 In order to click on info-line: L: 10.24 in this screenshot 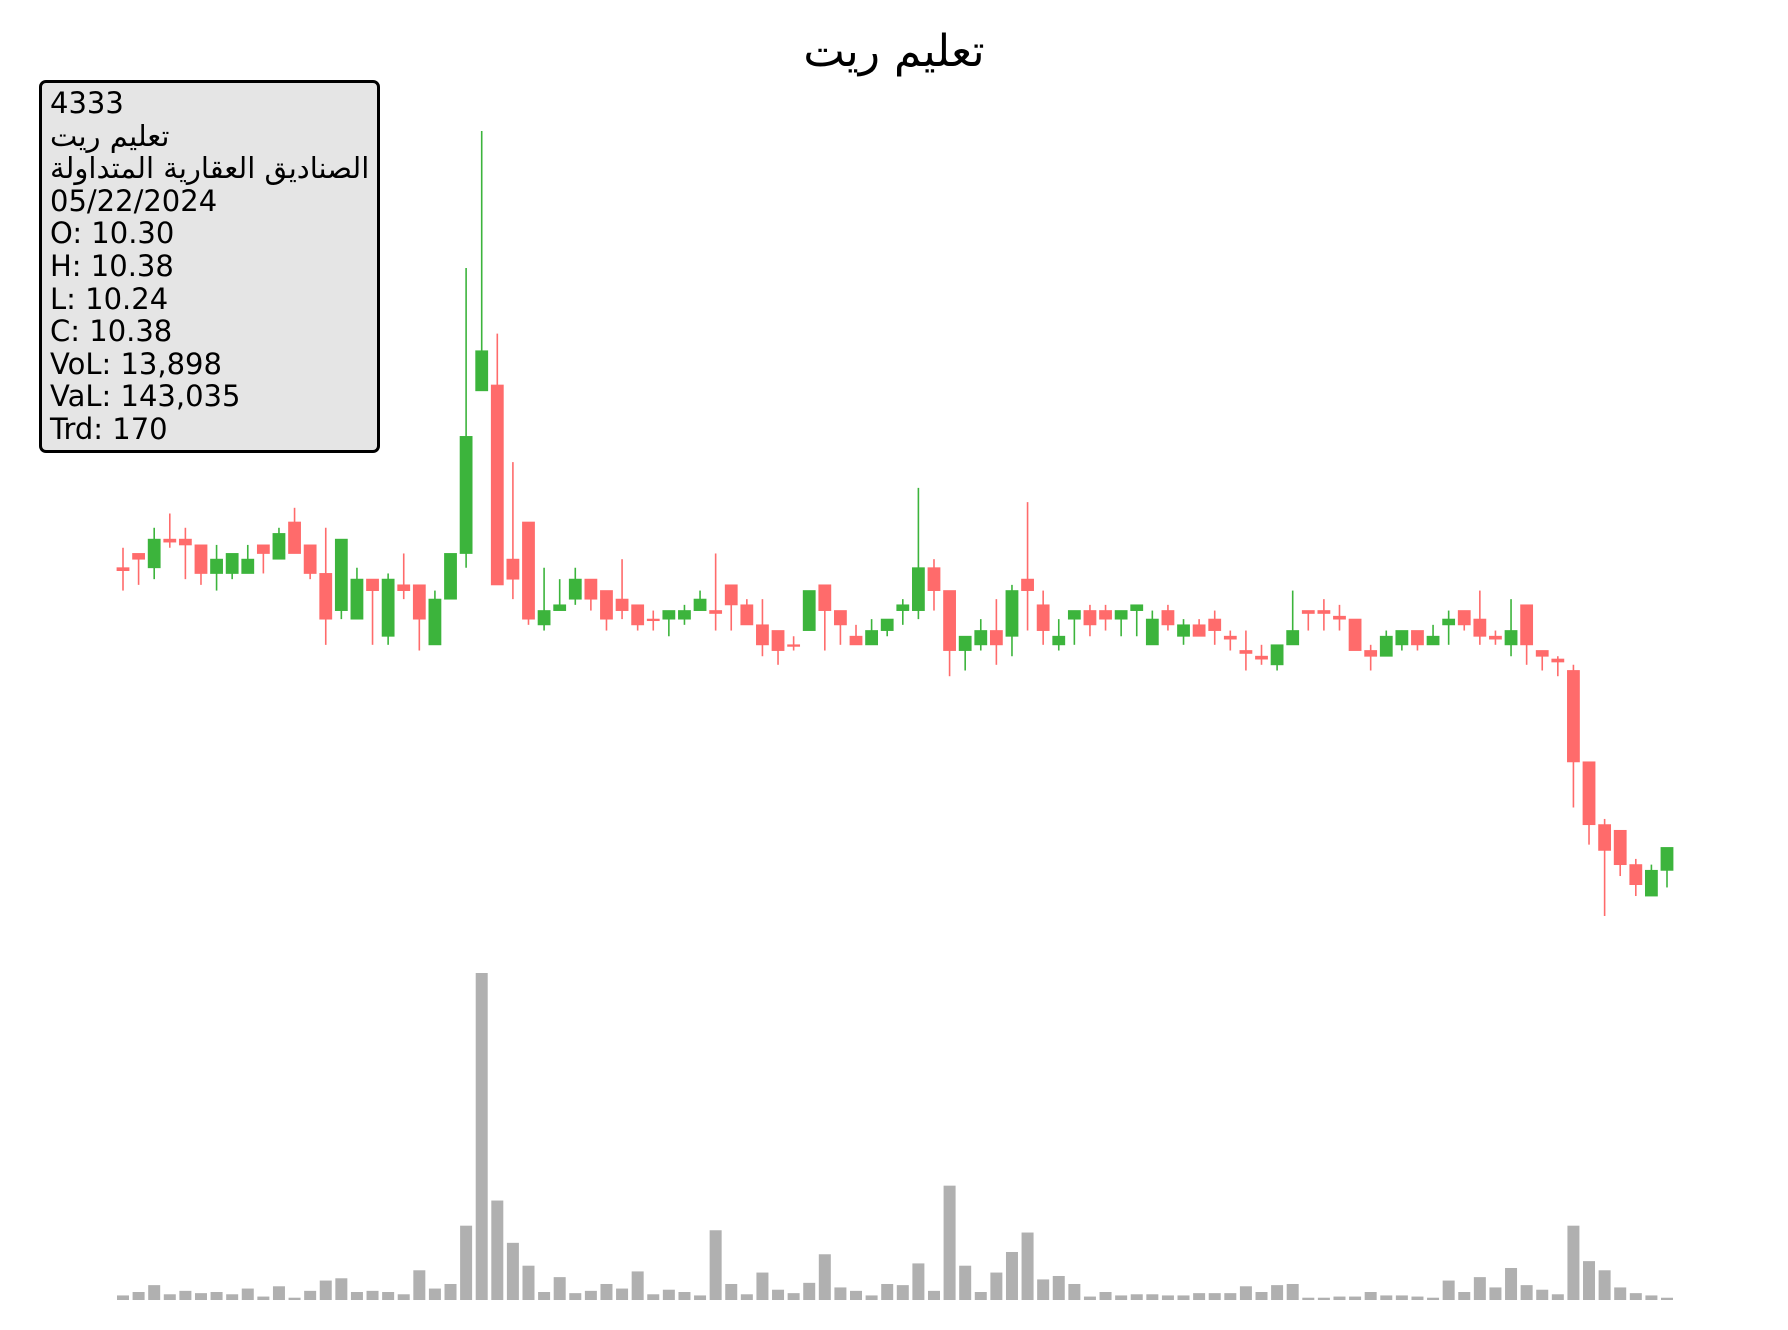, I will do `click(109, 298)`.